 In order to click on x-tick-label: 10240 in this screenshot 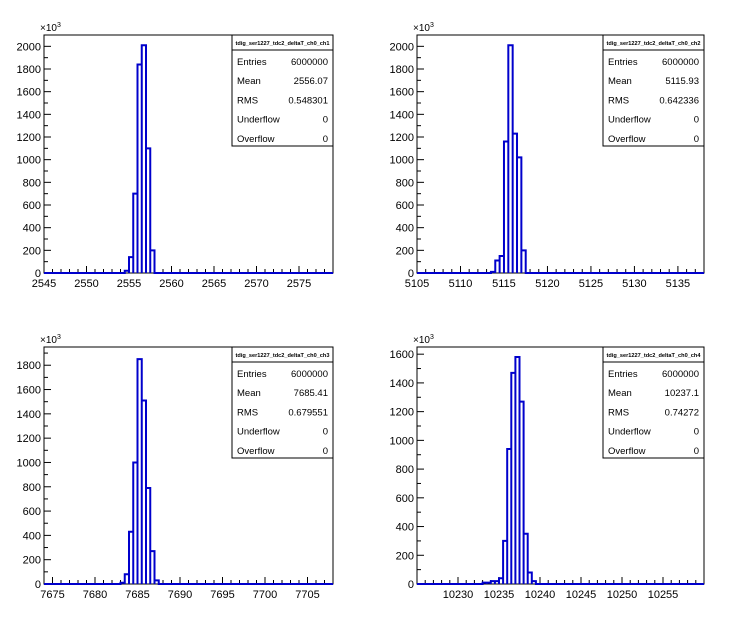, I will do `click(540, 595)`.